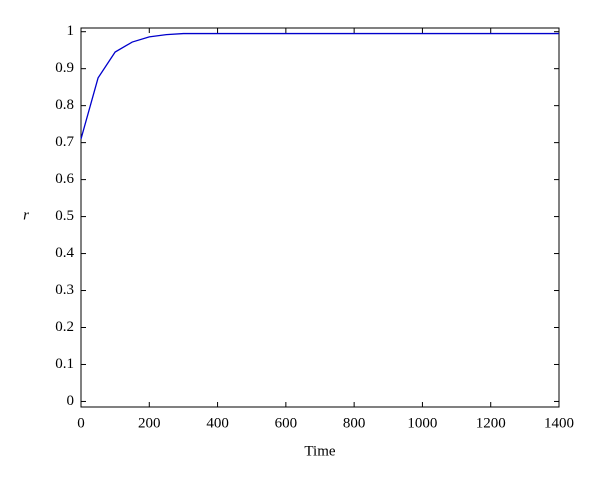 The height and width of the screenshot is (485, 600). Describe the element at coordinates (286, 423) in the screenshot. I see `x-tick-label: 600` at that location.